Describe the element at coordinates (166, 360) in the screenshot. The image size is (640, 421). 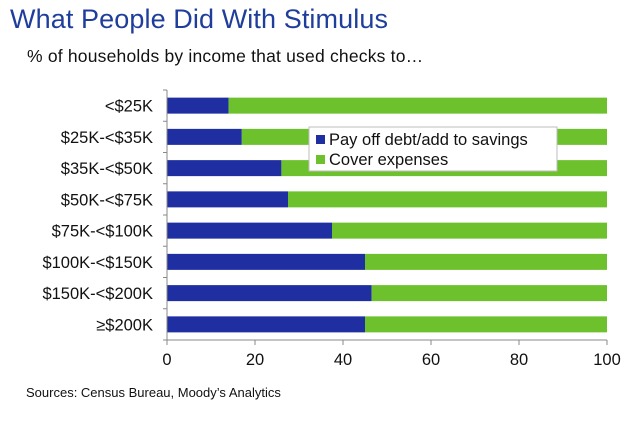
I see `x-tick-label-0: 0` at that location.